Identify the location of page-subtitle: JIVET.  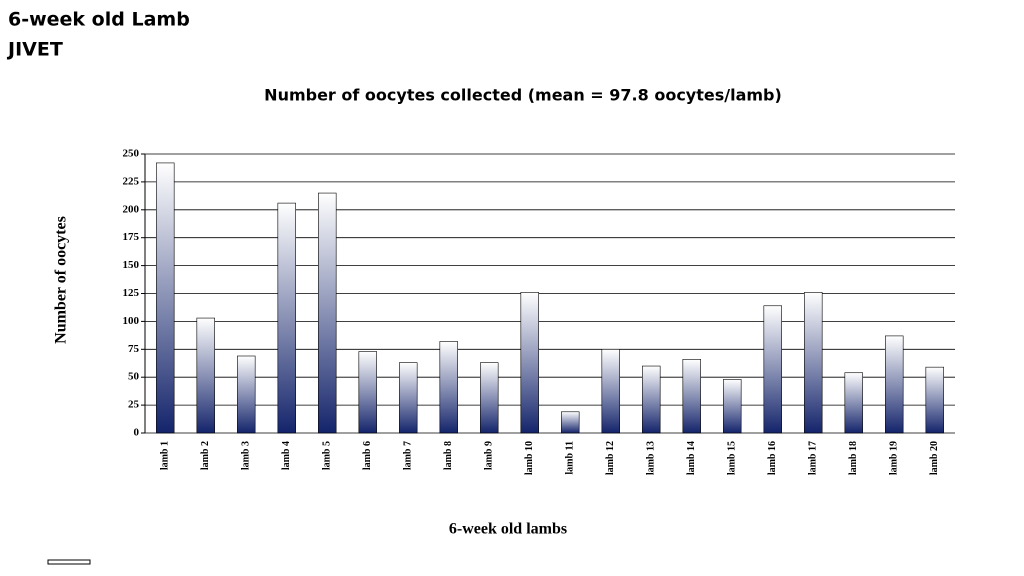
(34, 50).